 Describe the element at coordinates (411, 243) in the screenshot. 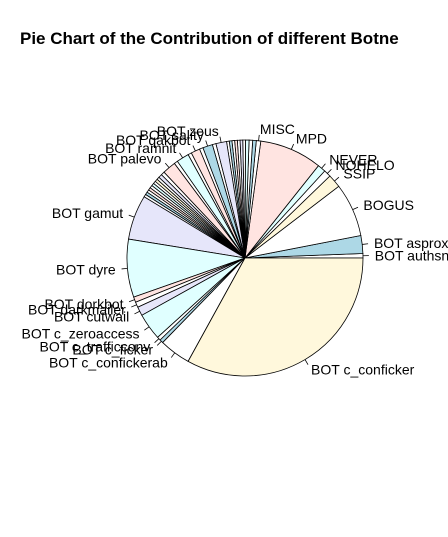

I see `slice-label-bot-asprox: BOT asprox` at that location.